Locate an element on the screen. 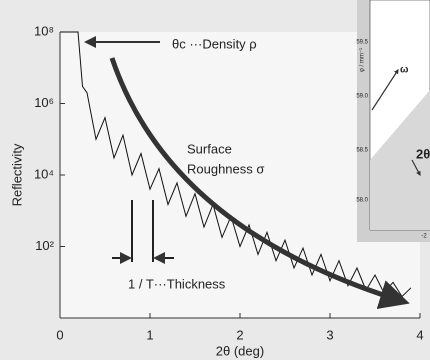 Image resolution: width=430 pixels, height=360 pixels. annotation: θc ···Density ρ is located at coordinates (214, 43).